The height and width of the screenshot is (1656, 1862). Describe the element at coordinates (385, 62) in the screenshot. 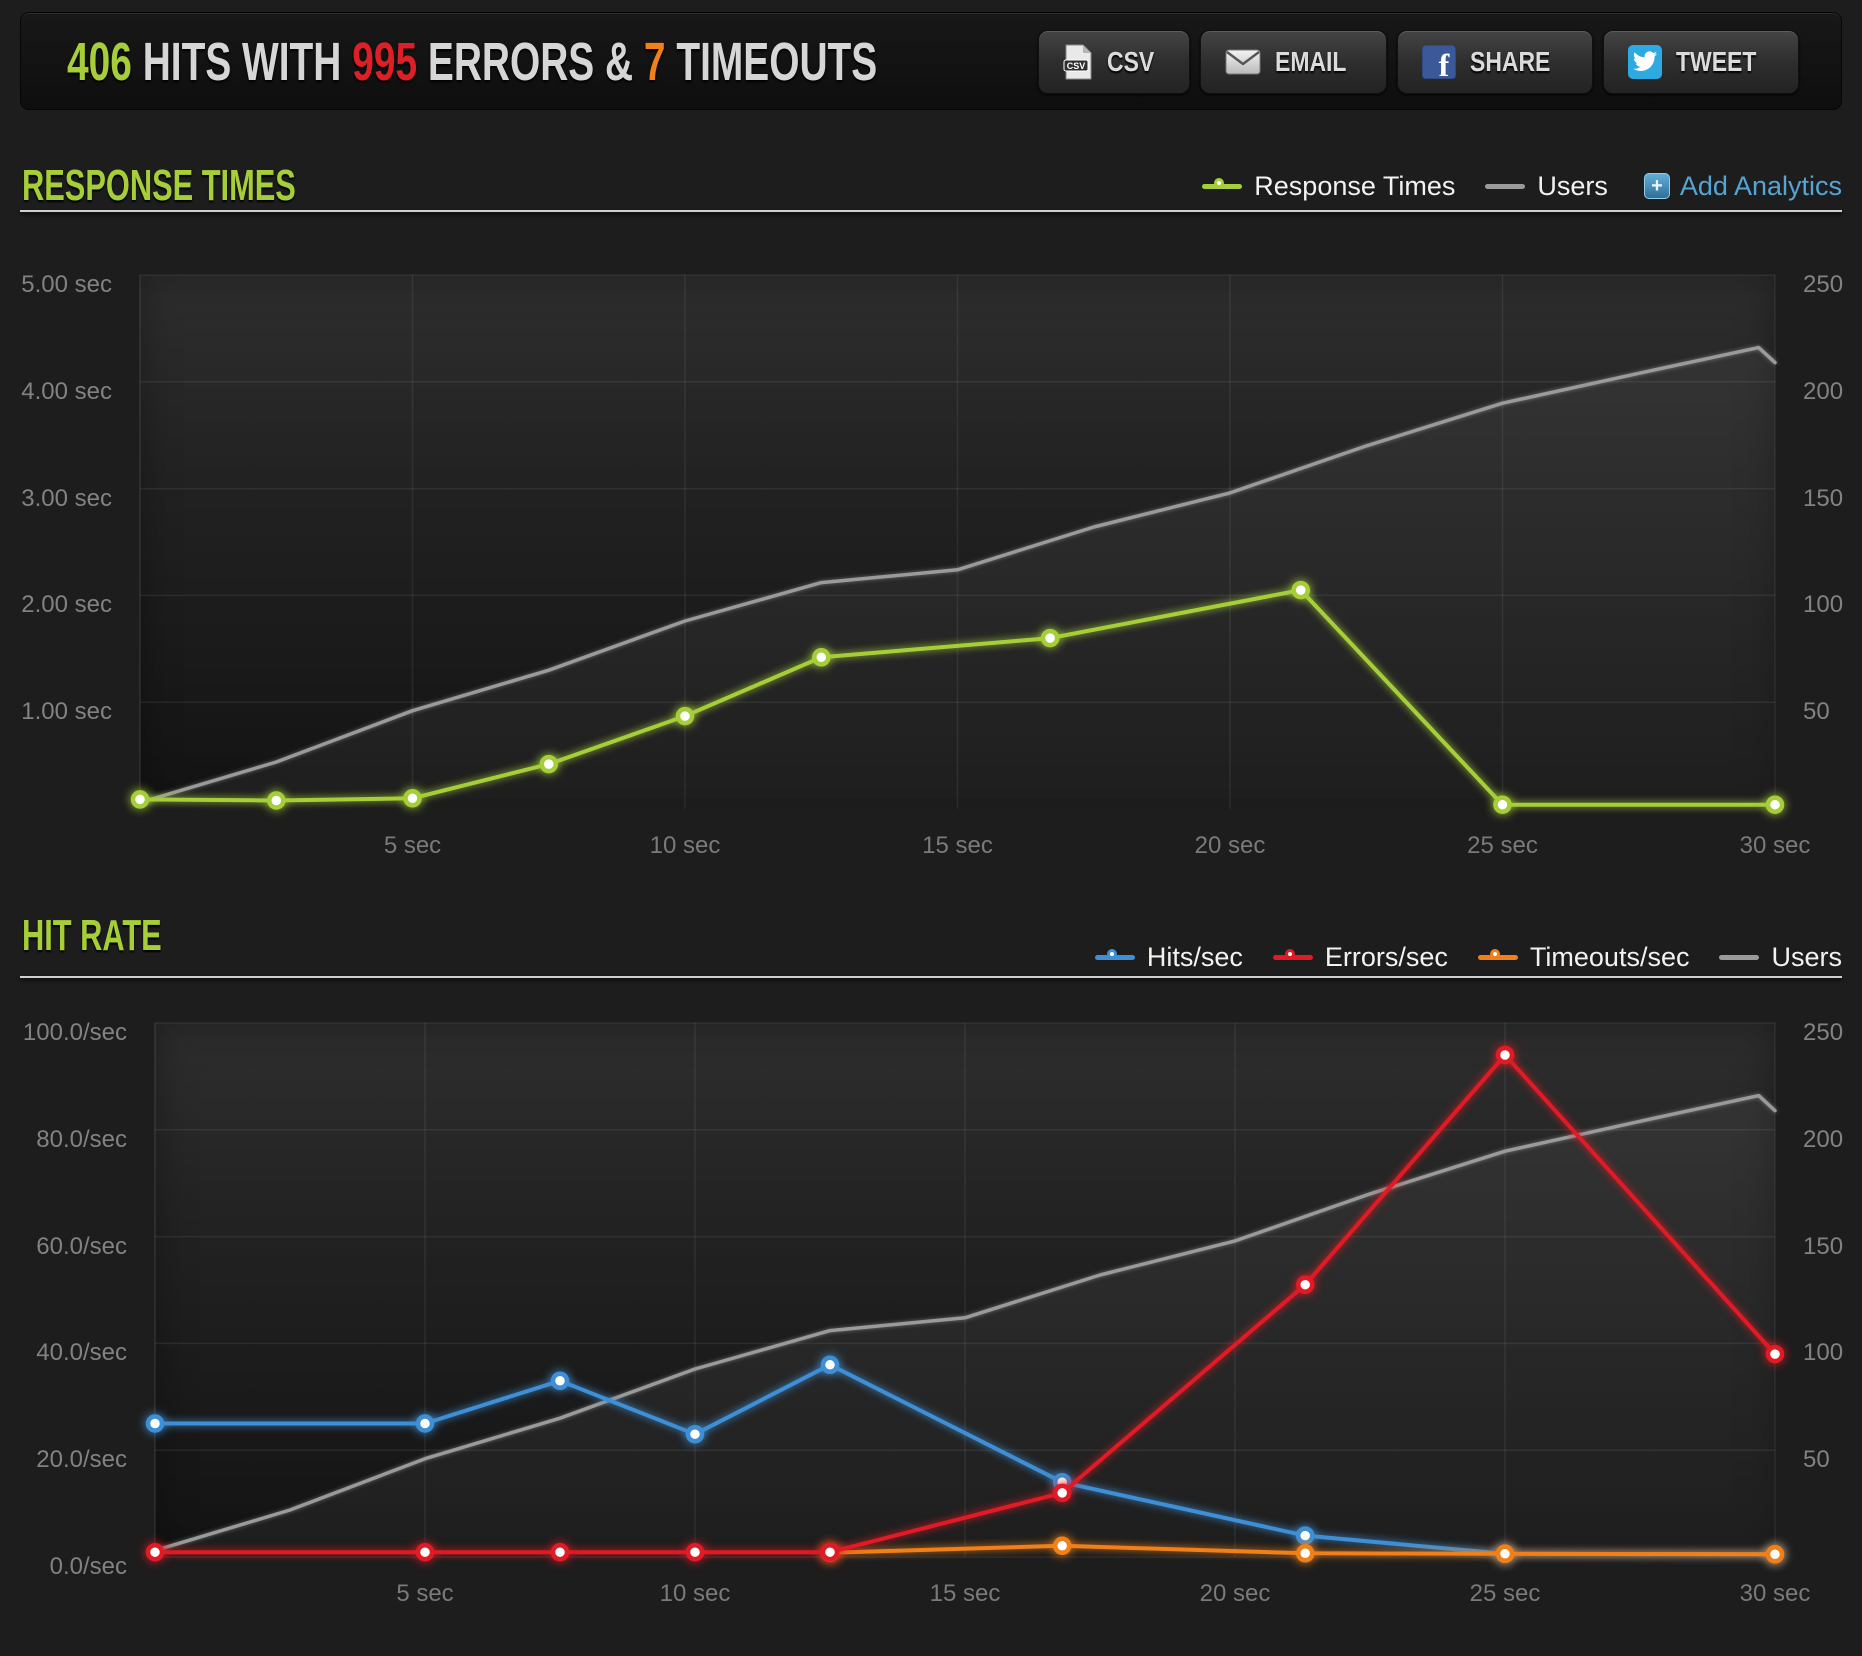

I see `errors-count: 995` at that location.